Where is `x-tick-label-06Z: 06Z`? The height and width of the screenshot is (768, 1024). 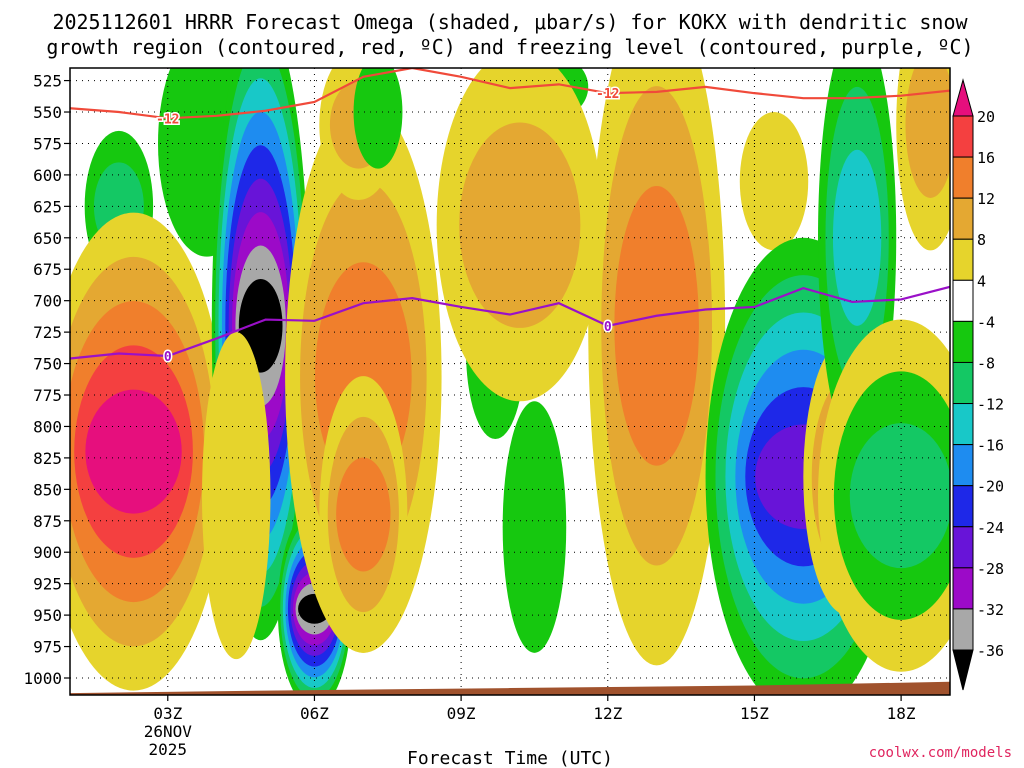
x-tick-label-06Z: 06Z is located at coordinates (314, 713).